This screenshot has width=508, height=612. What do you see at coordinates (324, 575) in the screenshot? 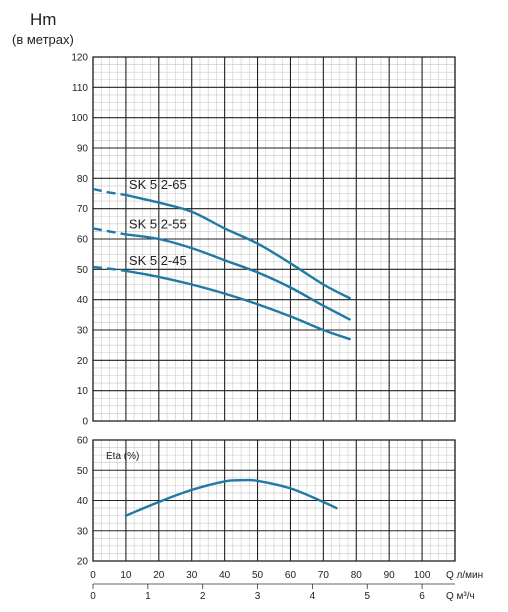
I see `x-tick-label-lpm: 70` at bounding box center [324, 575].